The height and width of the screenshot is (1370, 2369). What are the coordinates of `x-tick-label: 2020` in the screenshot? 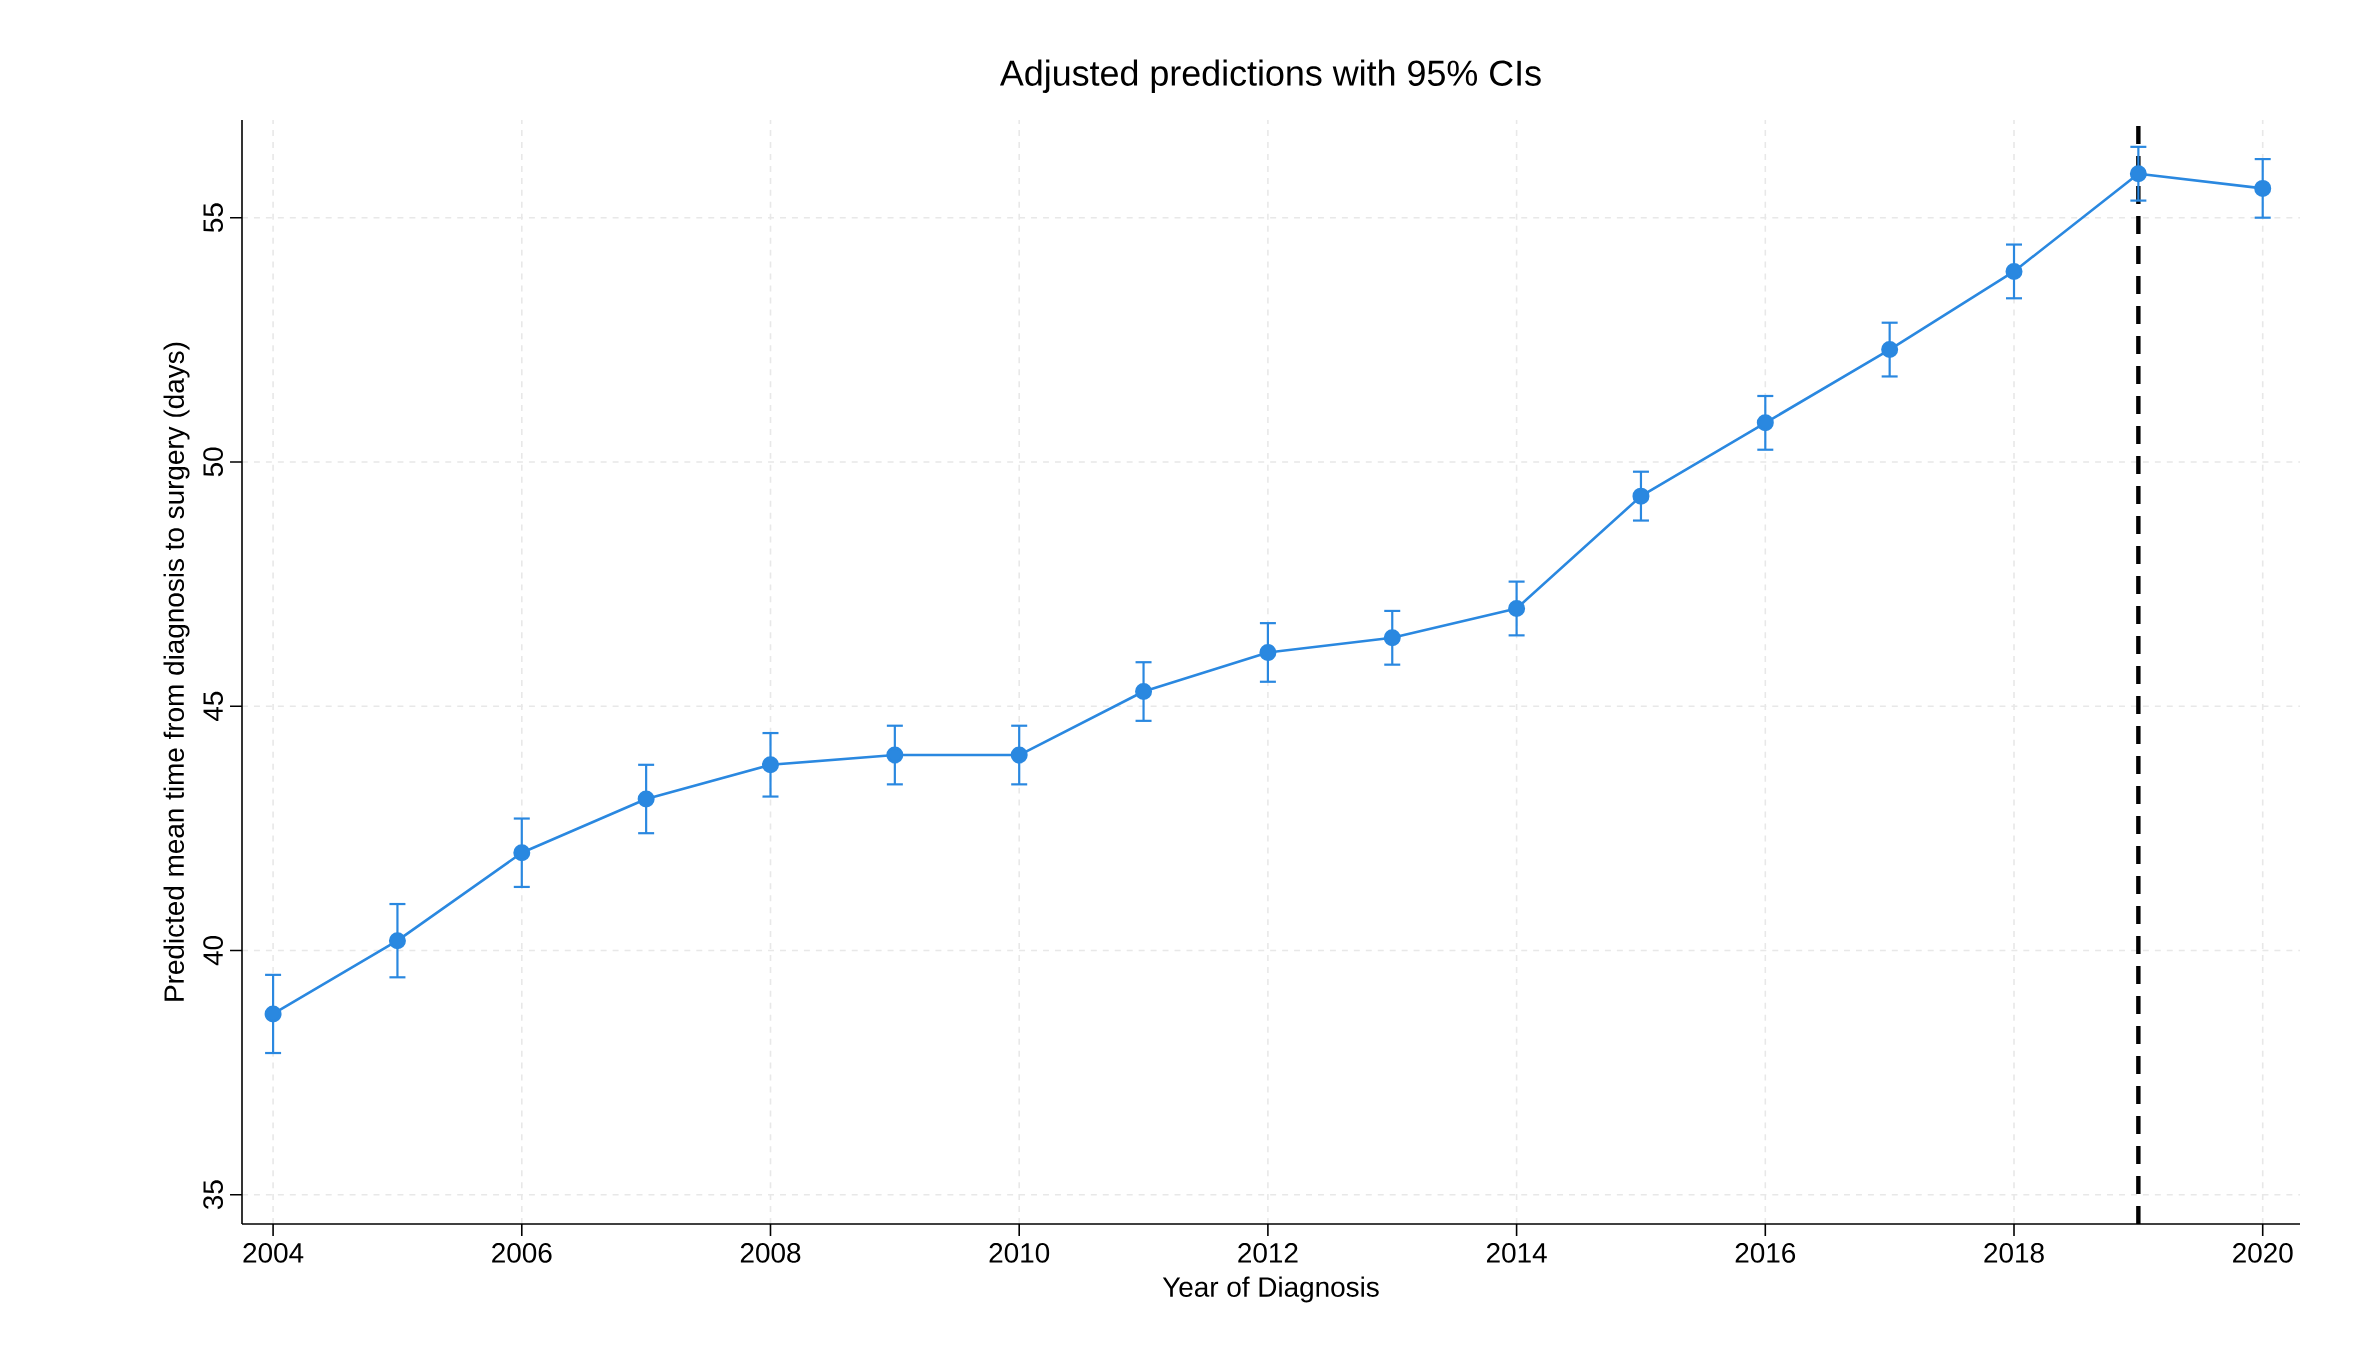 It's located at (2263, 1253).